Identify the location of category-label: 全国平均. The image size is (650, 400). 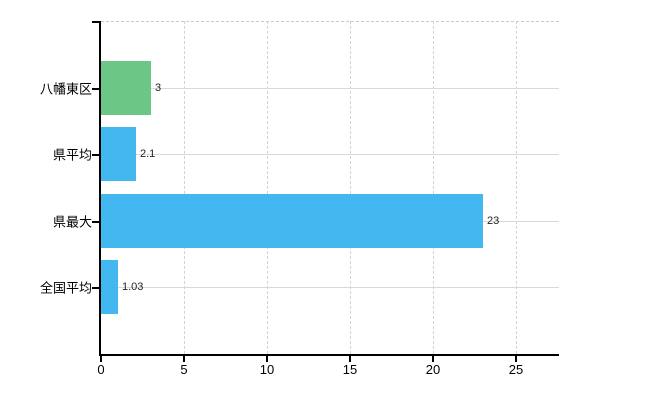
(65, 288).